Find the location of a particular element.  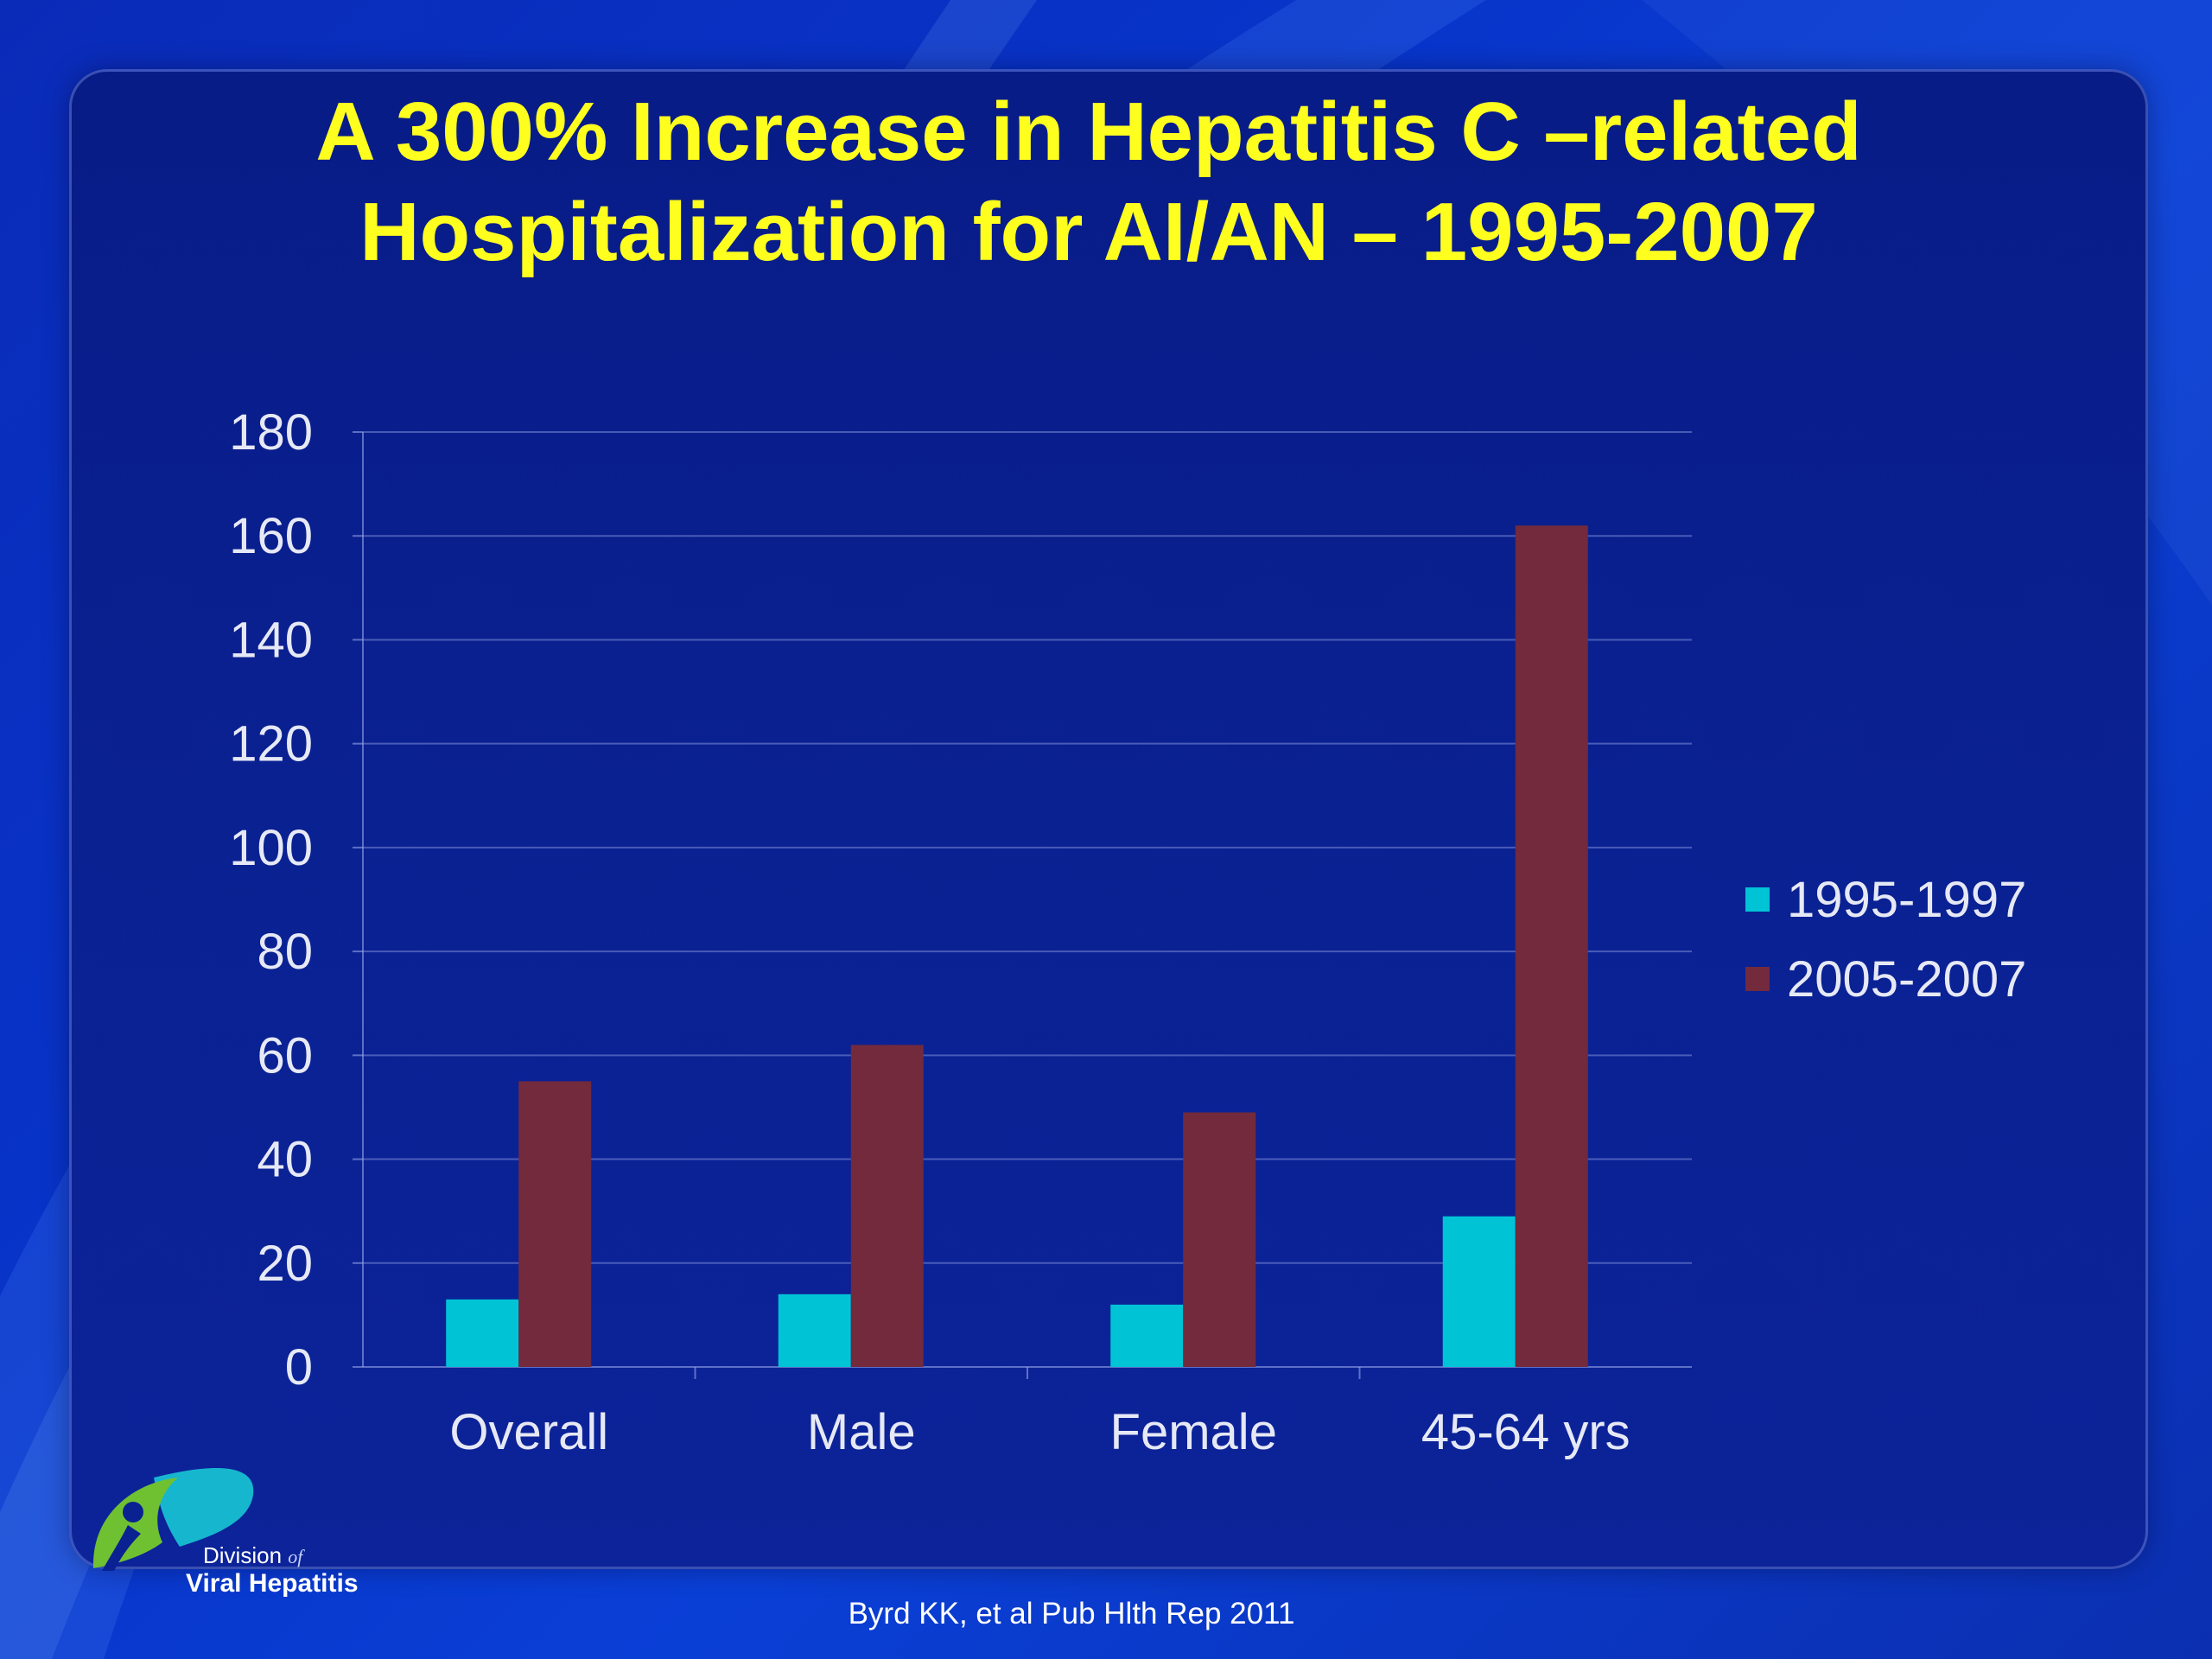

legend-label-2005-2007: 2005-2007 is located at coordinates (1907, 978).